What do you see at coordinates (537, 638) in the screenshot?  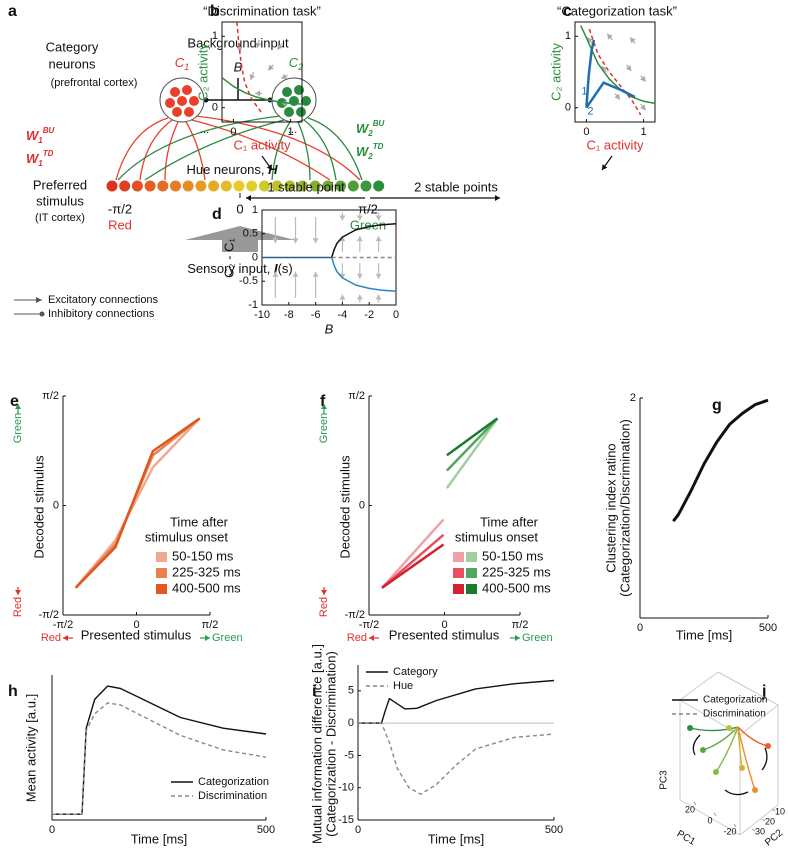 I see `x-direction-label: Green` at bounding box center [537, 638].